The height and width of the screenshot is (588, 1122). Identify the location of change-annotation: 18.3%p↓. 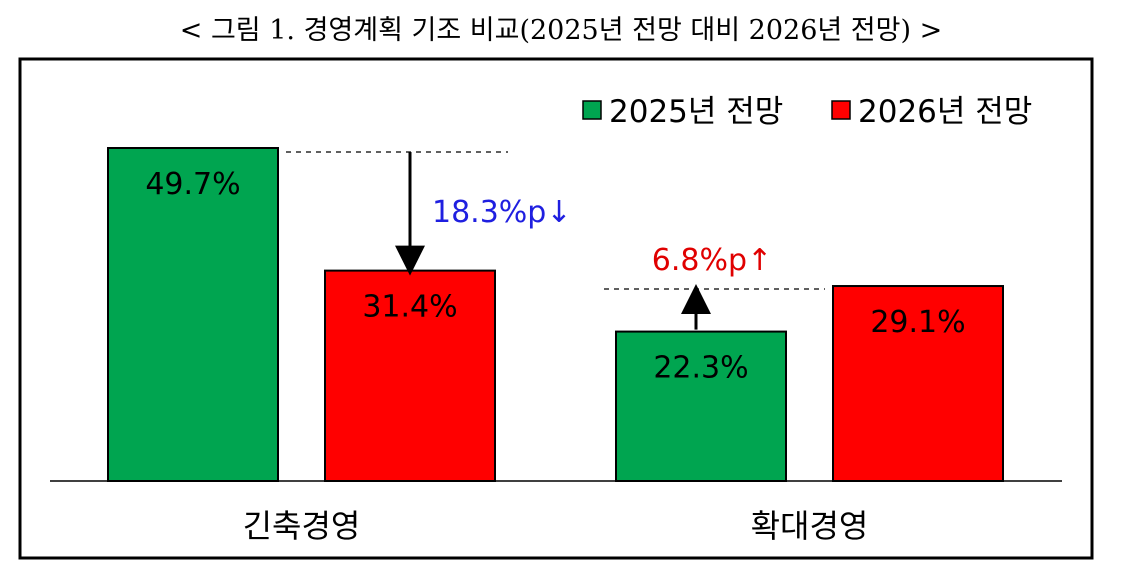
(501, 212).